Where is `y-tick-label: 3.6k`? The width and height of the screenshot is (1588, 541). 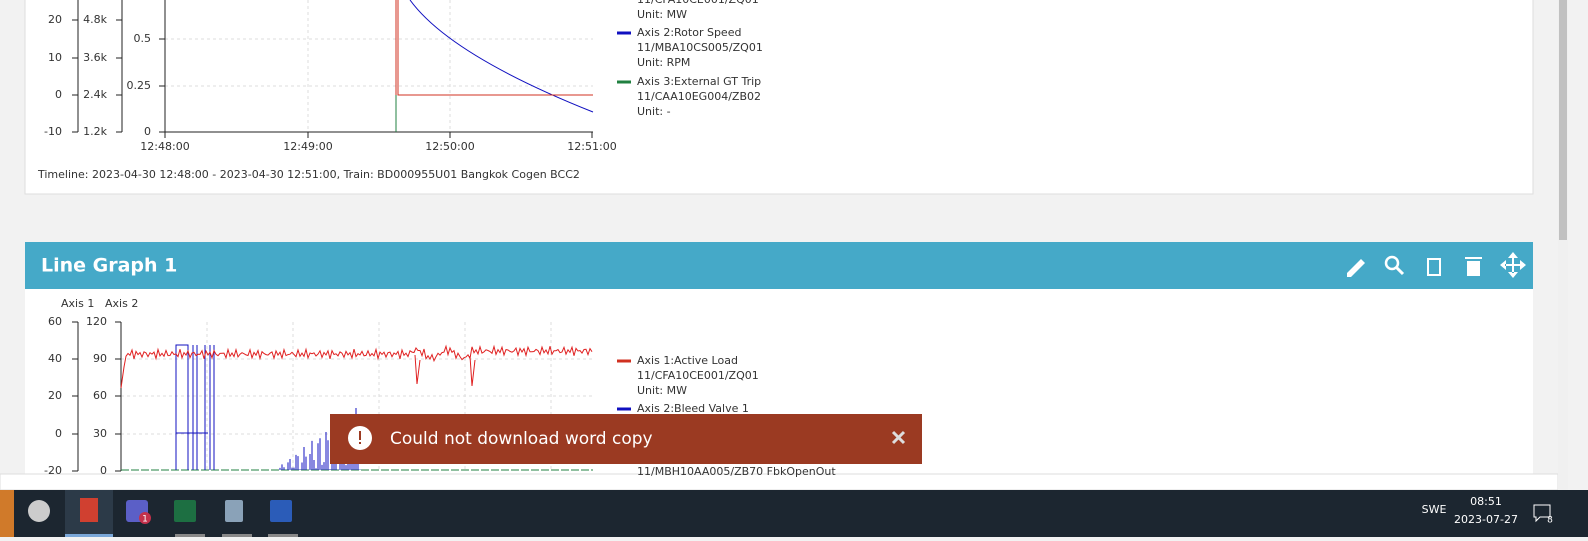
y-tick-label: 3.6k is located at coordinates (95, 57).